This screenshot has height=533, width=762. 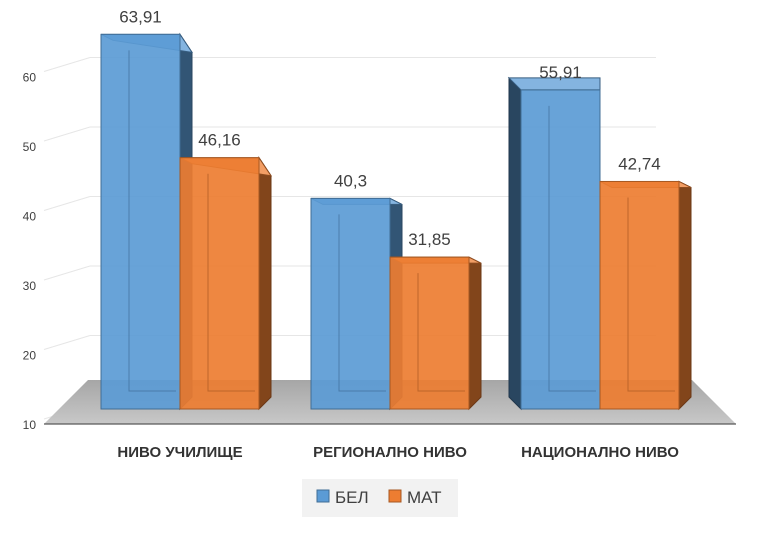 What do you see at coordinates (352, 497) in the screenshot?
I see `legend-label: БЕЛ` at bounding box center [352, 497].